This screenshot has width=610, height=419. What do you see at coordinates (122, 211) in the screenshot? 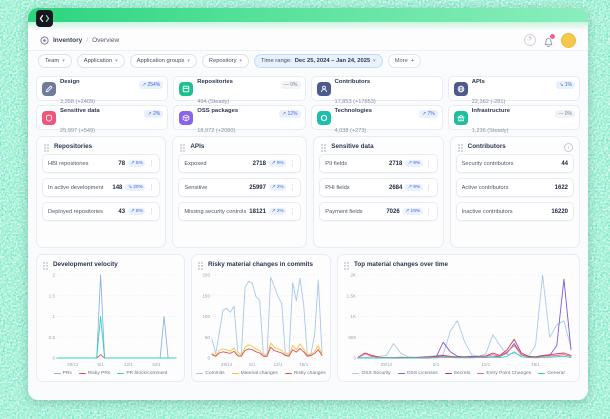
I see `stat-value: 43` at bounding box center [122, 211].